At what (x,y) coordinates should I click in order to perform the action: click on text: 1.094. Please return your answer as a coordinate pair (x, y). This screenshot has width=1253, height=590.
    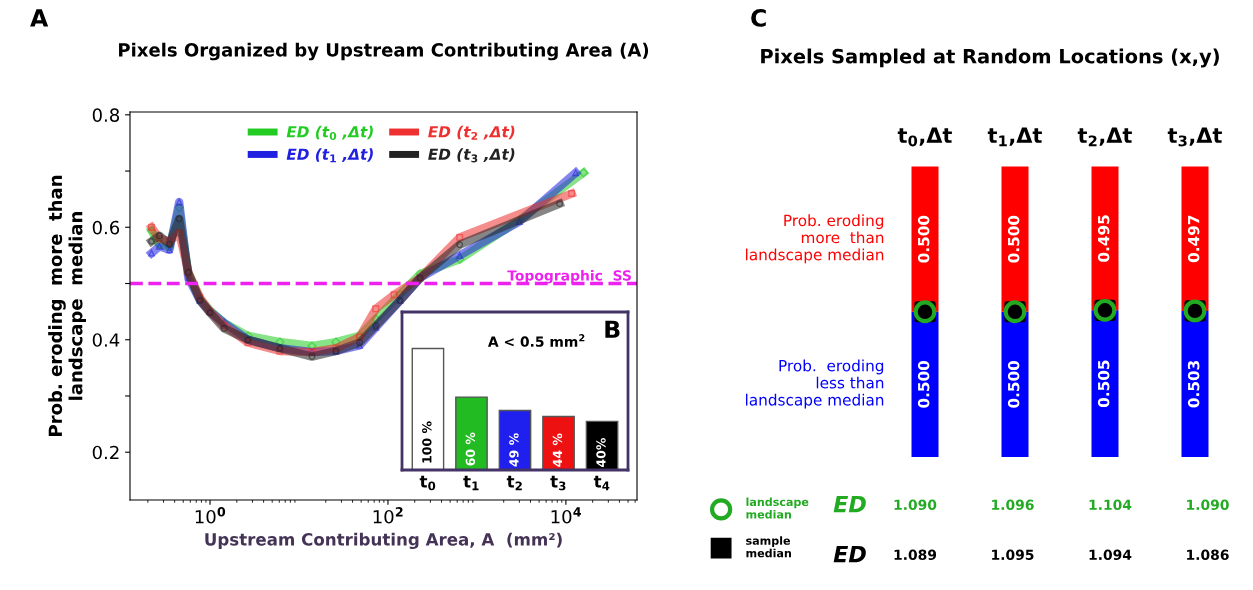
    Looking at the image, I should click on (1110, 555).